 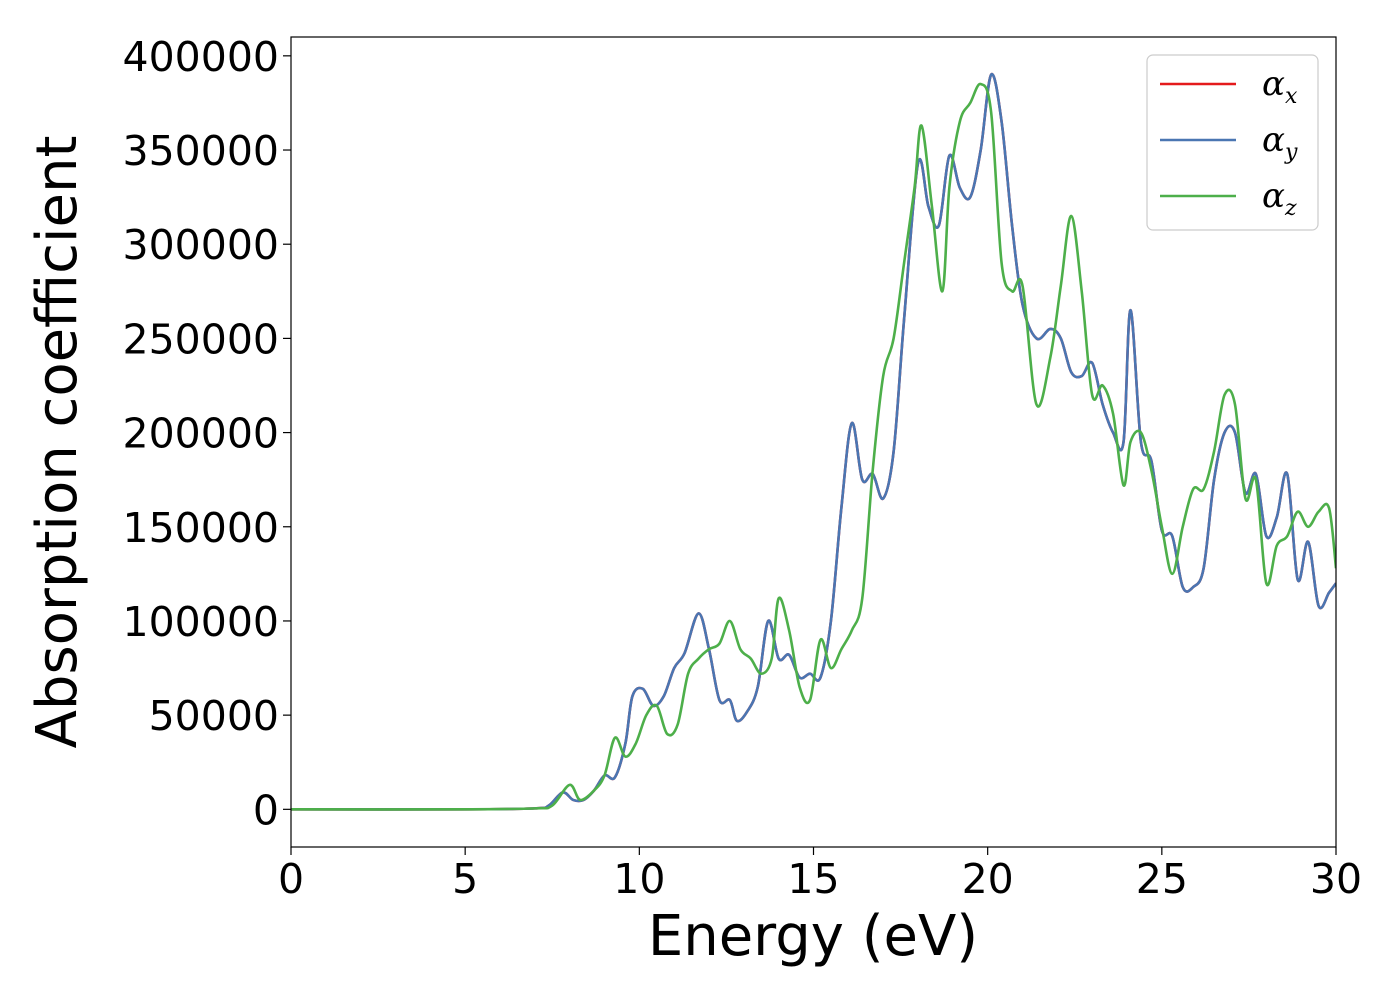 What do you see at coordinates (200, 622) in the screenshot?
I see `y-tick-label: 100000` at bounding box center [200, 622].